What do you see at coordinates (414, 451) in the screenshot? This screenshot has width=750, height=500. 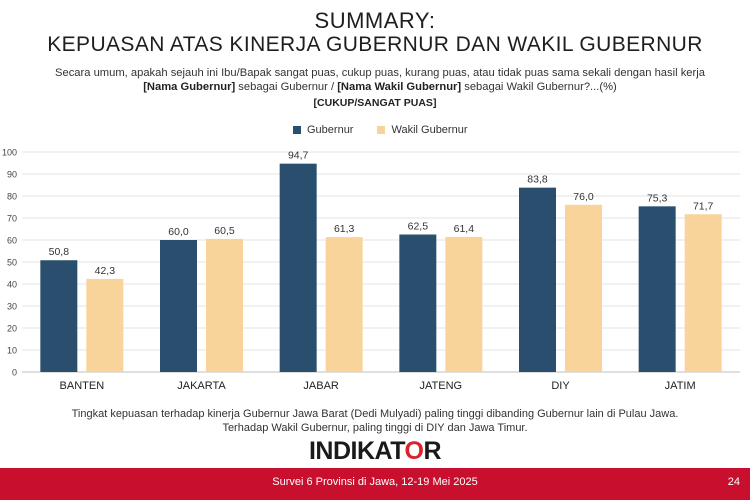 I see `logo-text-accent: O` at bounding box center [414, 451].